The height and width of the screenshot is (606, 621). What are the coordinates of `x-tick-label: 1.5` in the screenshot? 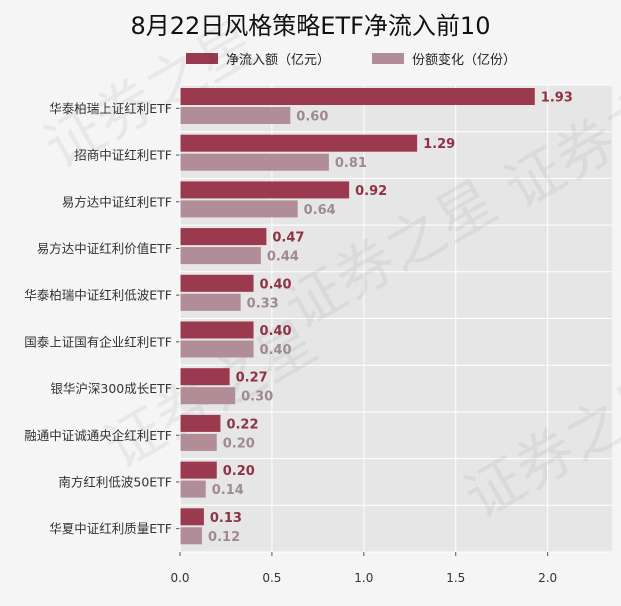 It's located at (455, 578).